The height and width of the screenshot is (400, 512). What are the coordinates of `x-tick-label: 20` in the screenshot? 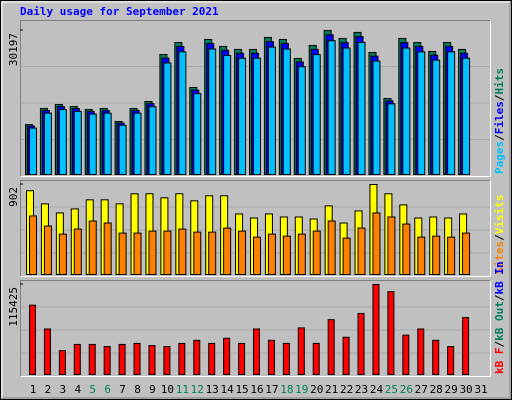 It's located at (316, 389).